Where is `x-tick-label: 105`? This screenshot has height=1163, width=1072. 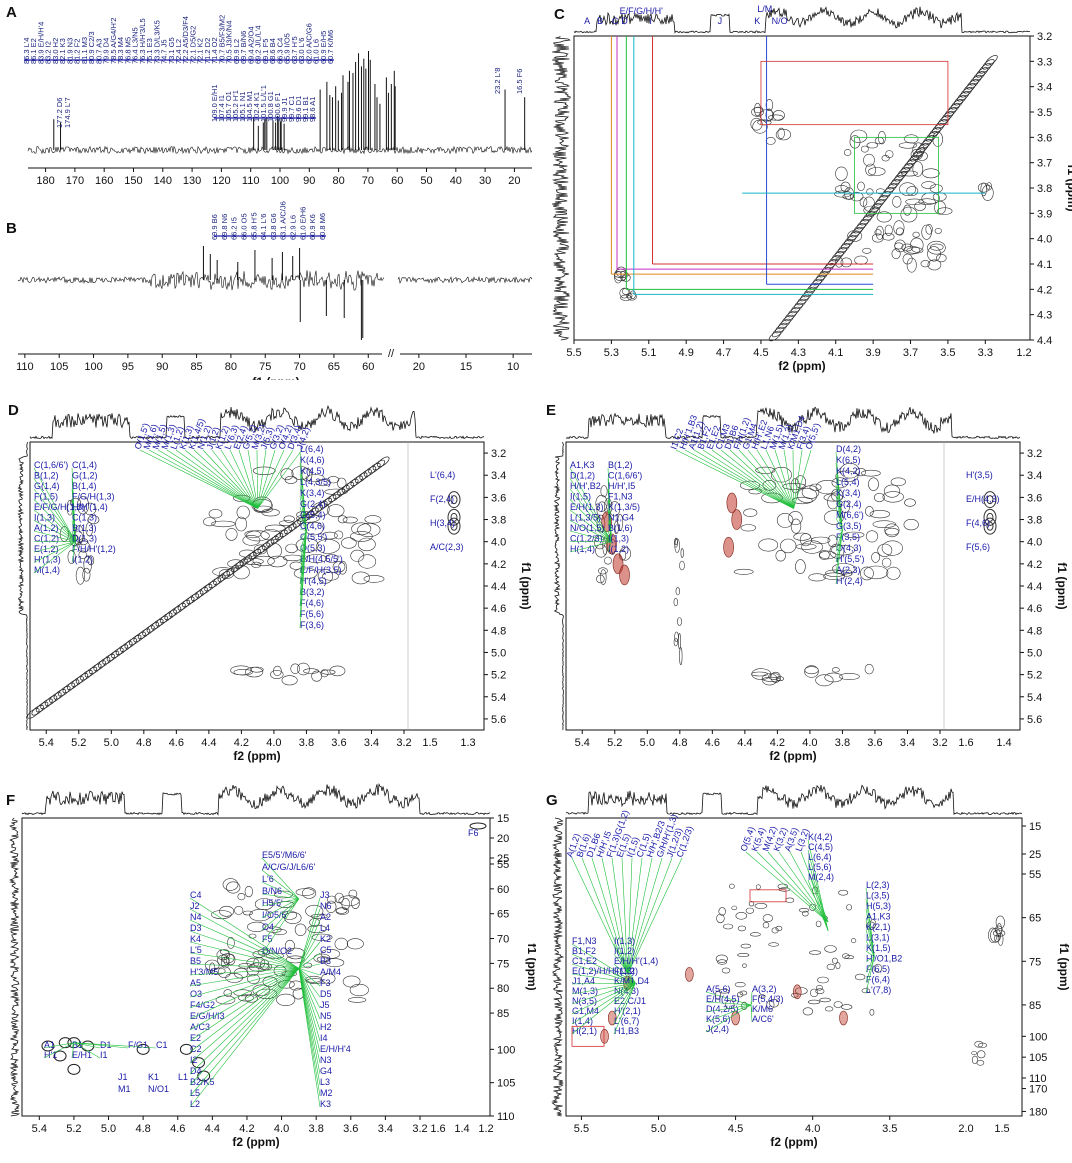 x-tick-label: 105 is located at coordinates (59, 367).